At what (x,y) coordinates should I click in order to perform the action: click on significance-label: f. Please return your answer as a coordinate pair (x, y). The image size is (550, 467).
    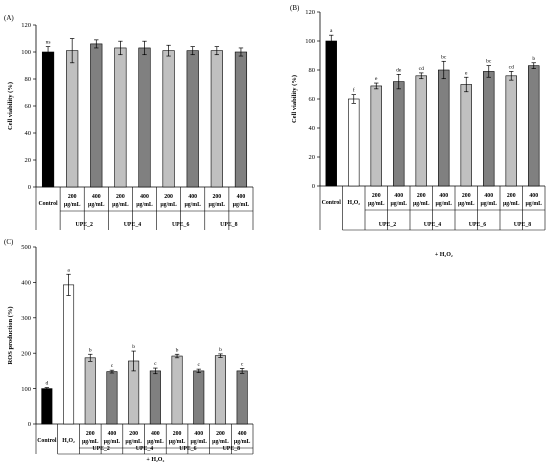
    Looking at the image, I should click on (354, 90).